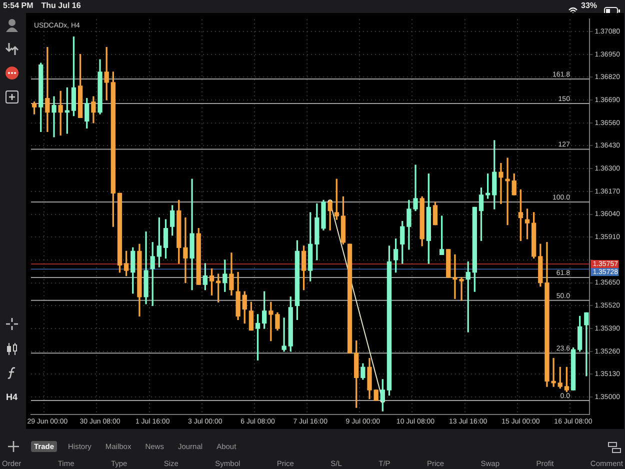 The image size is (625, 469). I want to click on text: 33%, so click(589, 5).